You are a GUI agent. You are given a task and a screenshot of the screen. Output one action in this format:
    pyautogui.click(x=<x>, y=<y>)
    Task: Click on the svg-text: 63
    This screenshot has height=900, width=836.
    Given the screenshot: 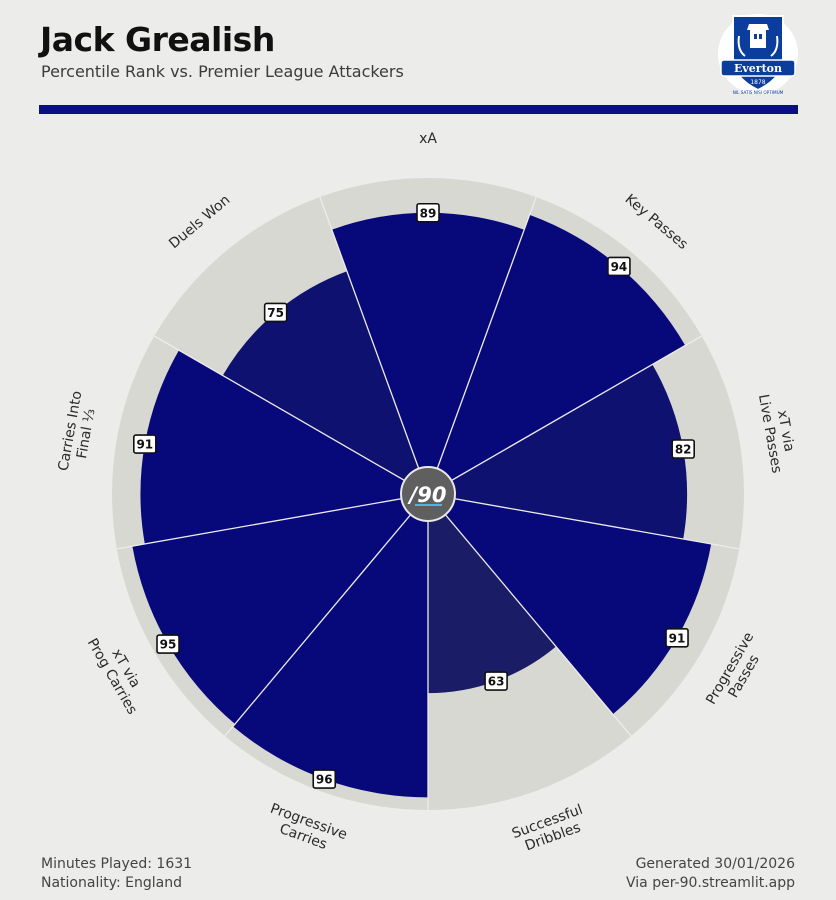 What is the action you would take?
    pyautogui.click(x=496, y=682)
    